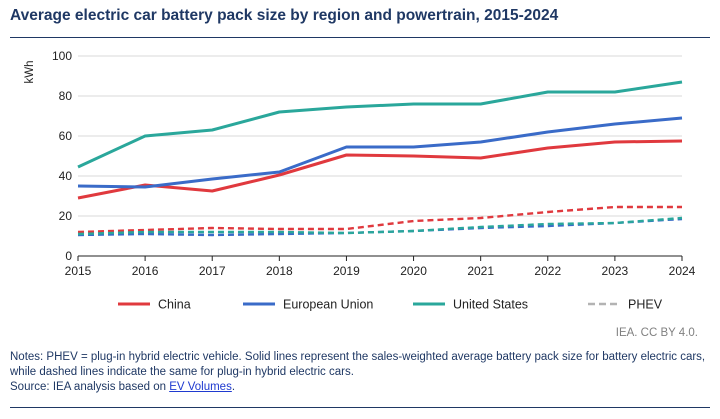 This screenshot has height=419, width=720. I want to click on series-line-european-union-bev, so click(380, 152).